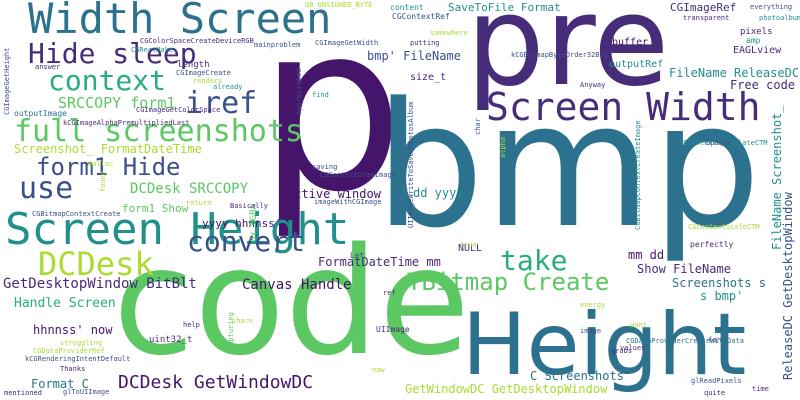 The height and width of the screenshot is (400, 800). I want to click on cloud-word: true, so click(468, 245).